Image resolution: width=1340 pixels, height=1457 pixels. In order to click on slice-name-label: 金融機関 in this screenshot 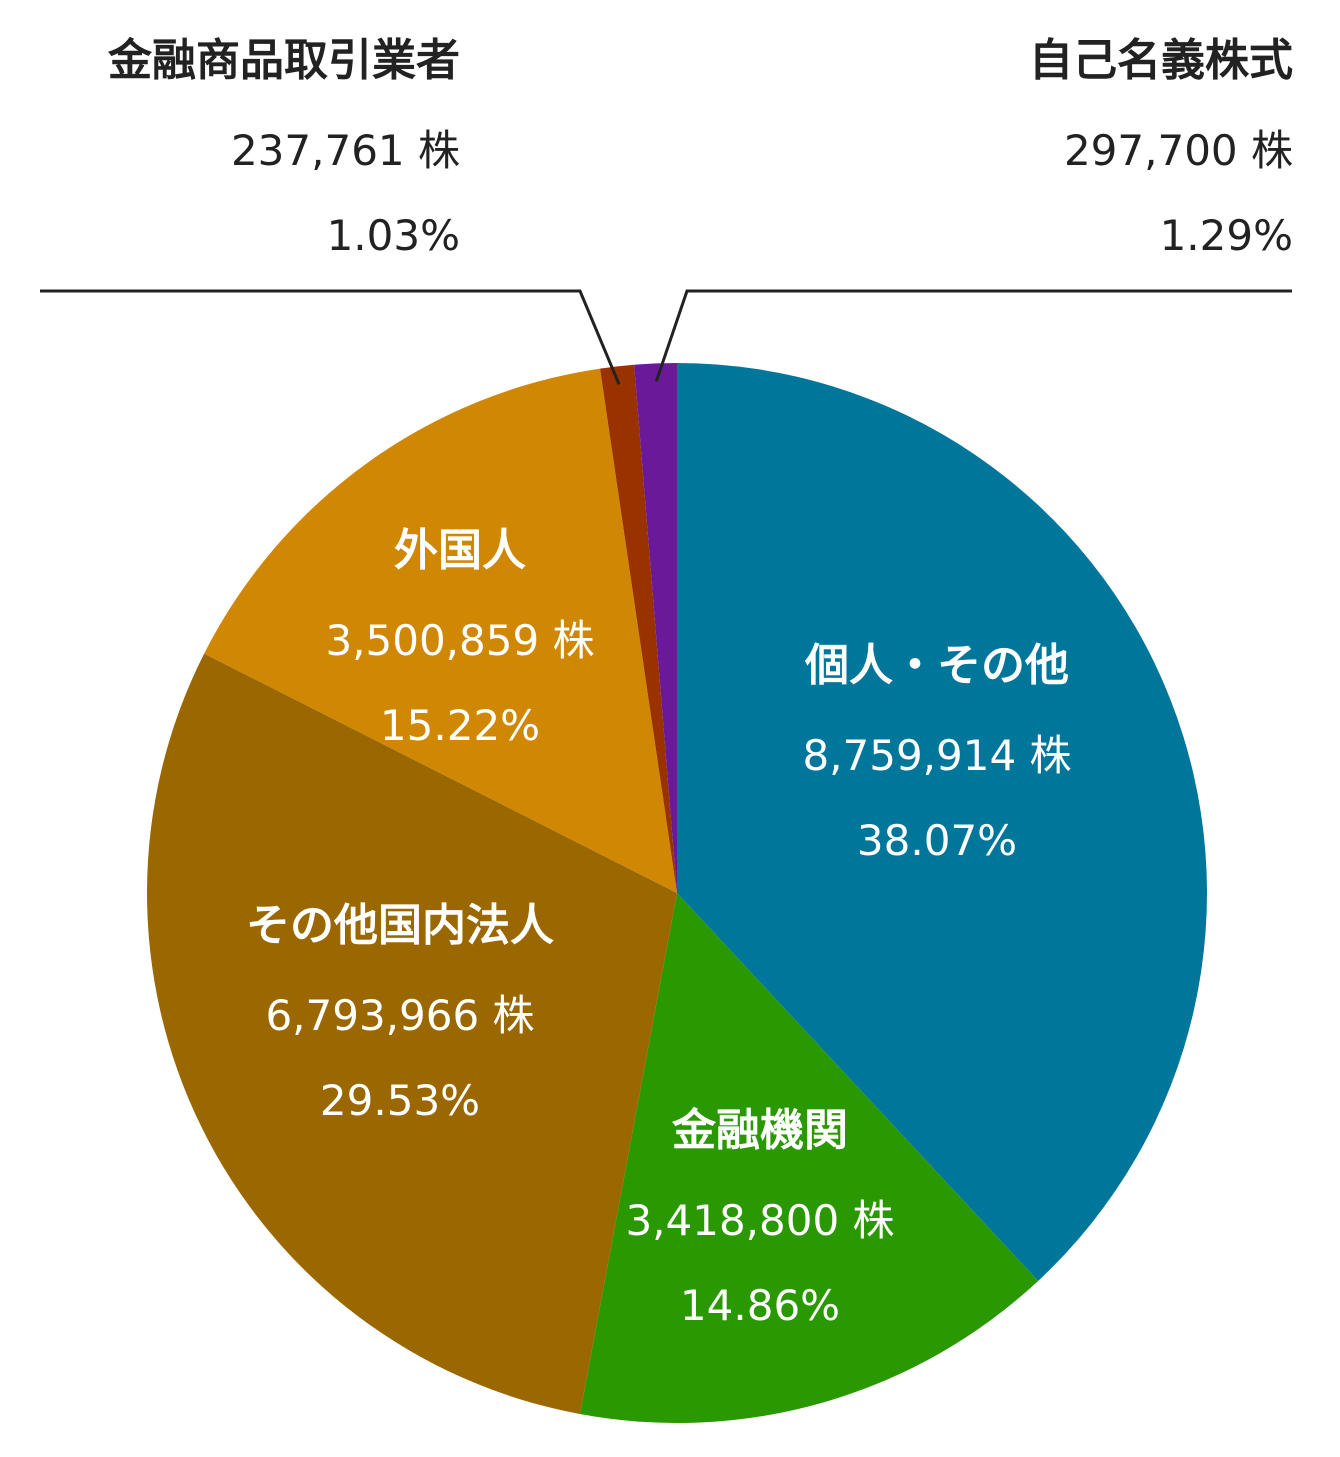, I will do `click(759, 1130)`.